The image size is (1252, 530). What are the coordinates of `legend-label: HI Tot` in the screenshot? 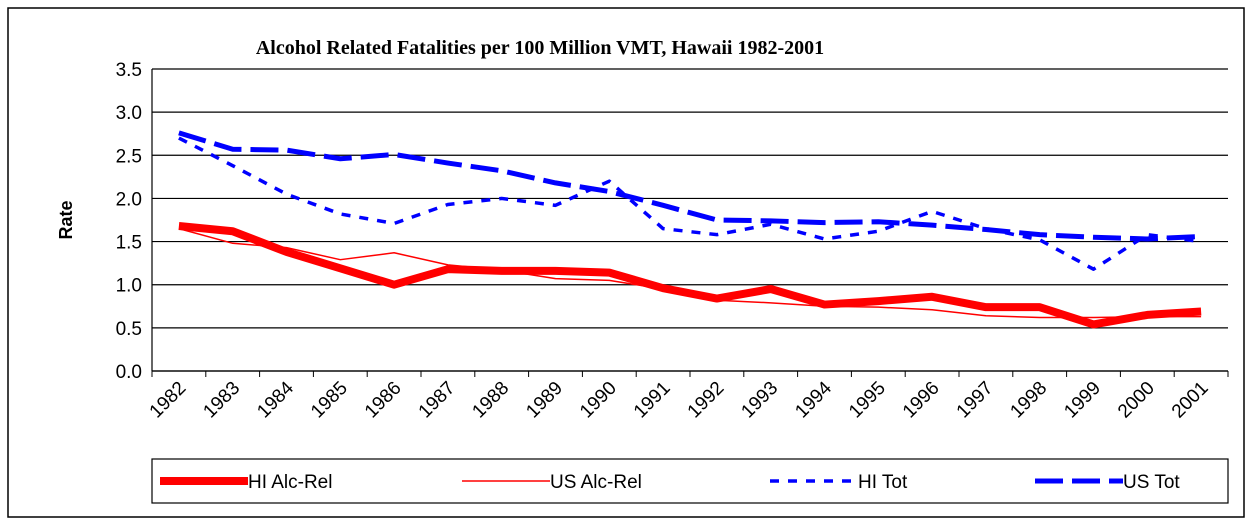 It's located at (883, 482).